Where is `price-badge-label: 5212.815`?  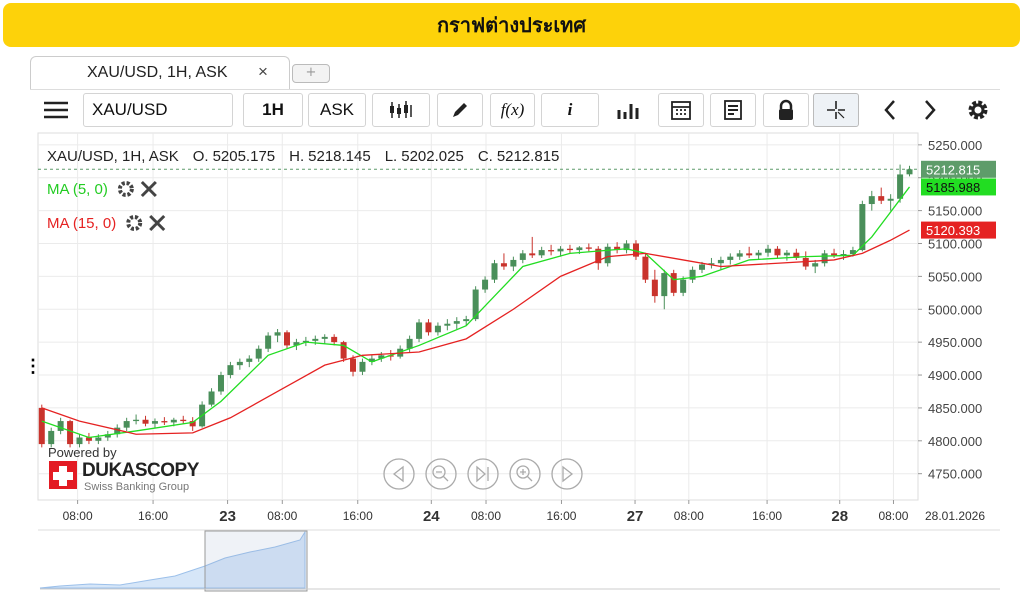
price-badge-label: 5212.815 is located at coordinates (953, 169).